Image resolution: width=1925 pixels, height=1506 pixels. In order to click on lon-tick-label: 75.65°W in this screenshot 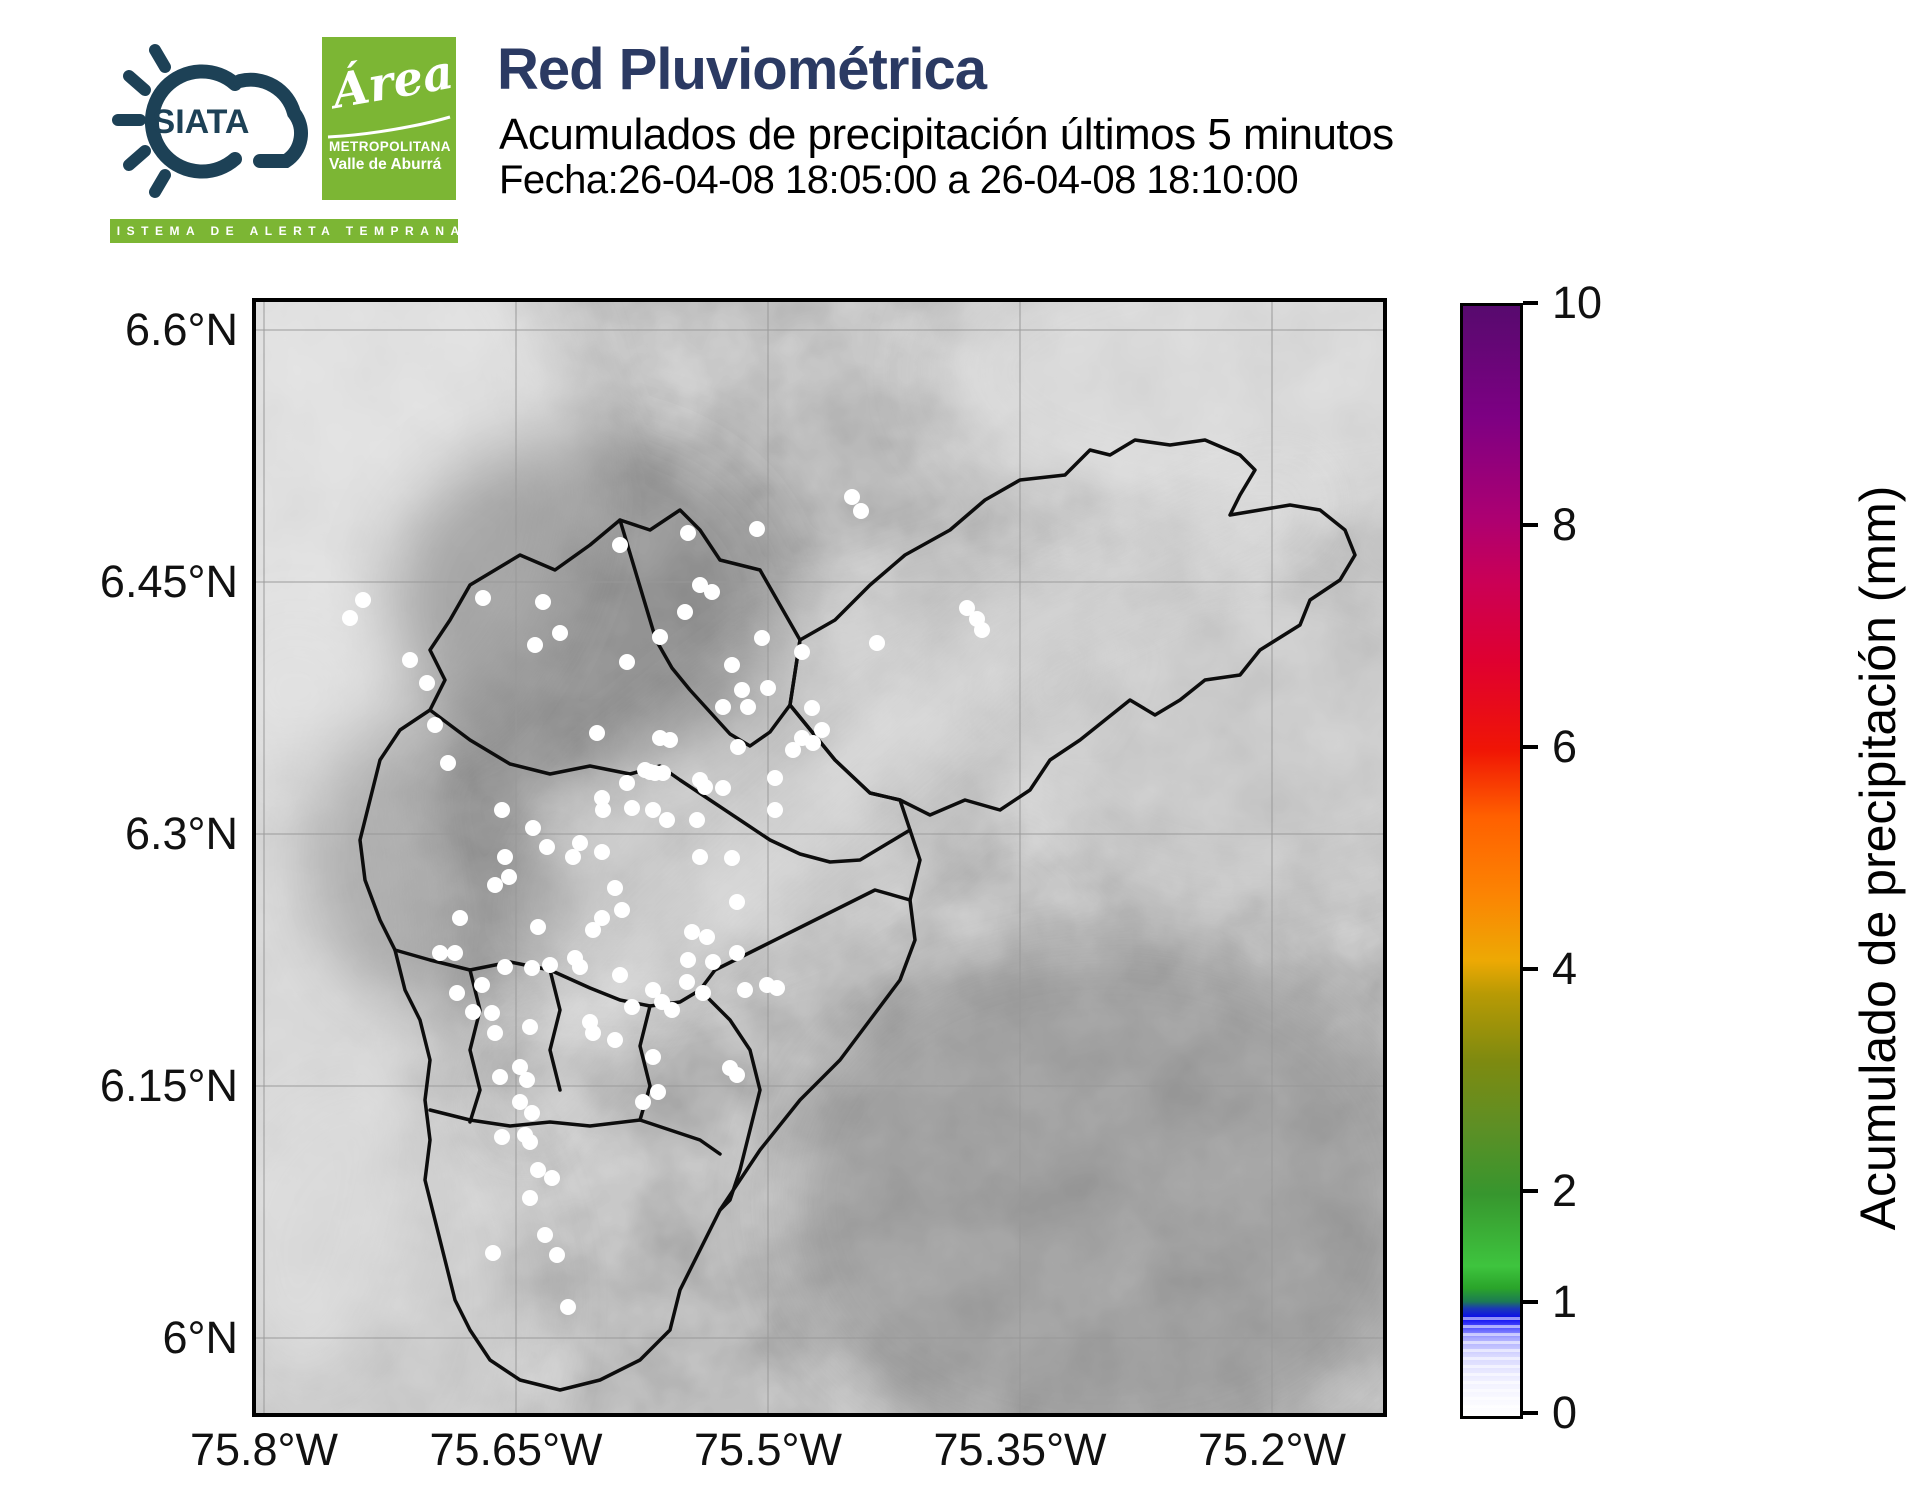, I will do `click(516, 1449)`.